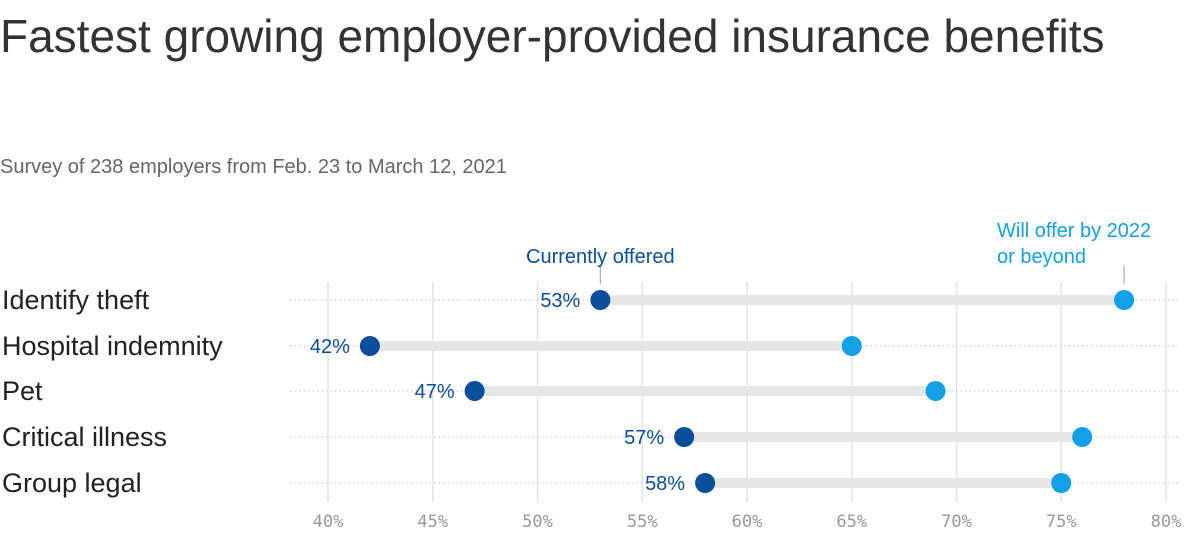 Image resolution: width=1200 pixels, height=540 pixels. Describe the element at coordinates (112, 346) in the screenshot. I see `category-label: Hospital indemnity` at that location.